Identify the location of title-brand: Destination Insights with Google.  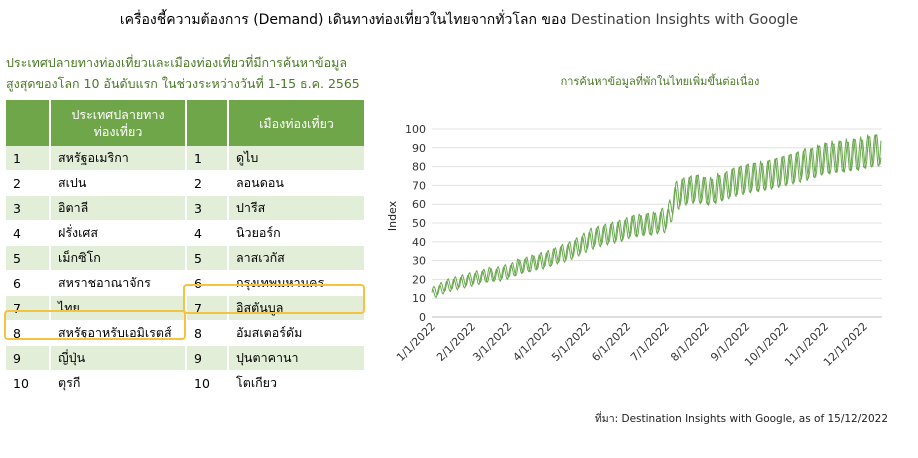
(684, 20).